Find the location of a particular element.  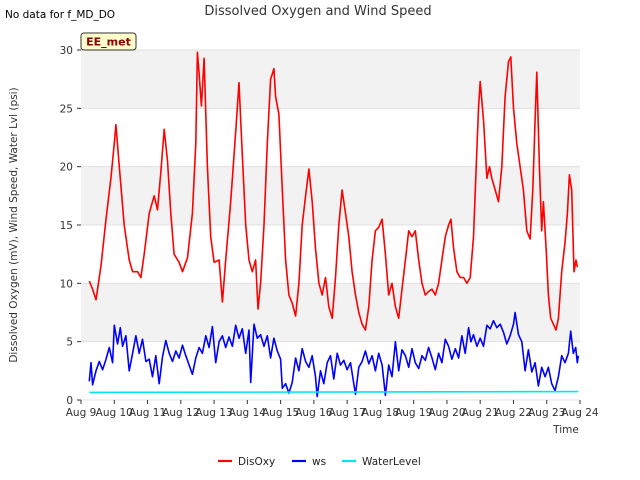

series-line-ws is located at coordinates (334, 354).